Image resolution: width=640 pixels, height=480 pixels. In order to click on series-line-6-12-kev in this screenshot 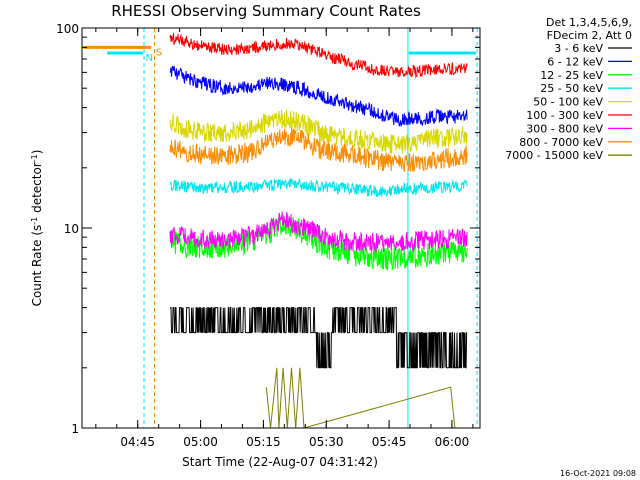, I will do `click(318, 96)`.